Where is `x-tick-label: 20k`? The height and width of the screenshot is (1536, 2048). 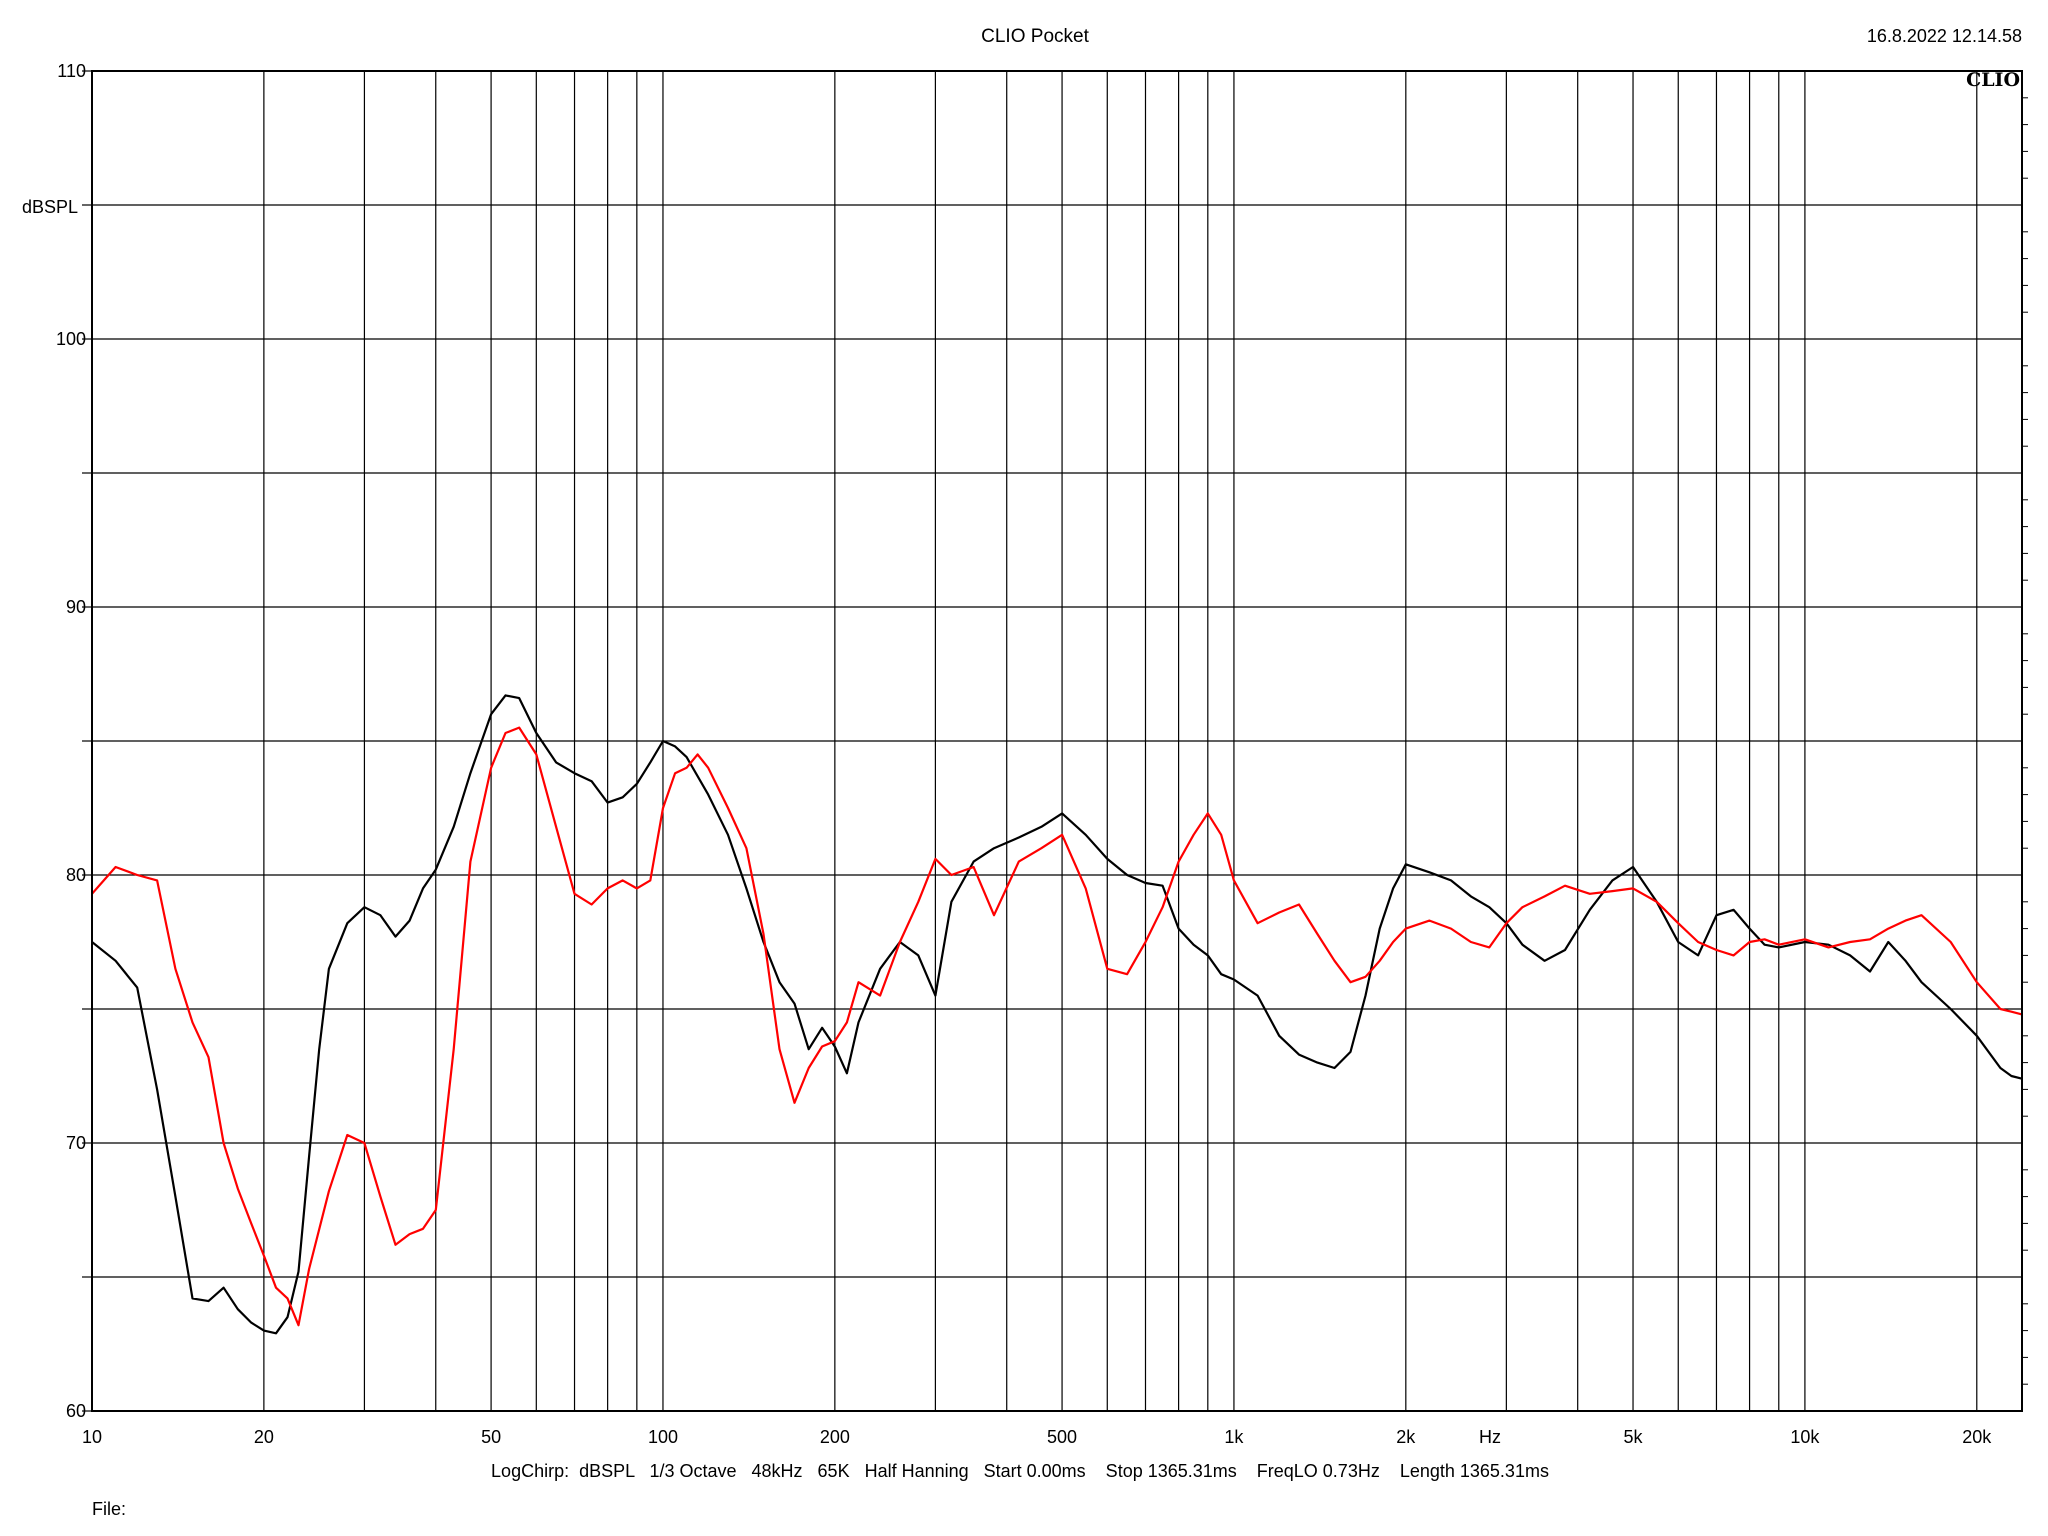
x-tick-label: 20k is located at coordinates (1977, 1437).